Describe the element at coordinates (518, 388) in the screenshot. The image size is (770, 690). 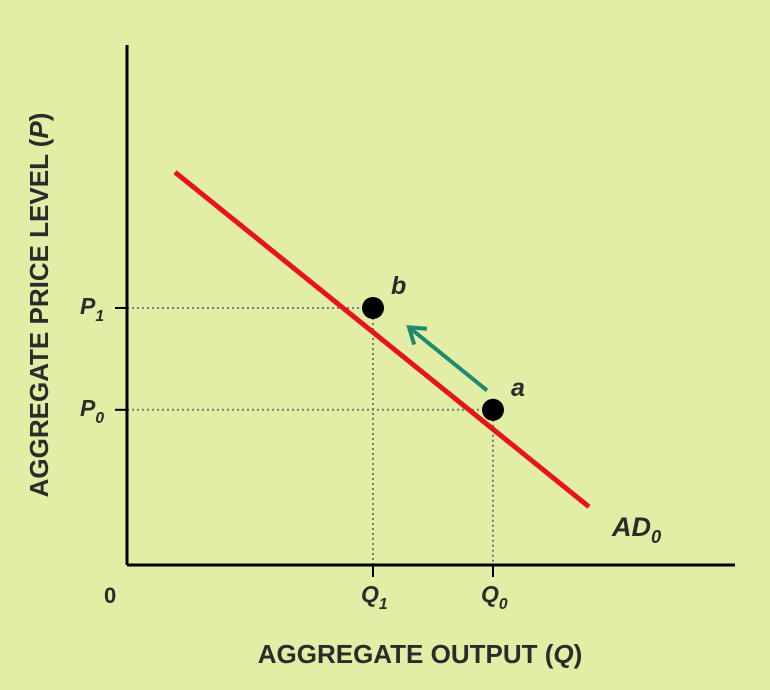
I see `point-label-a: a` at that location.